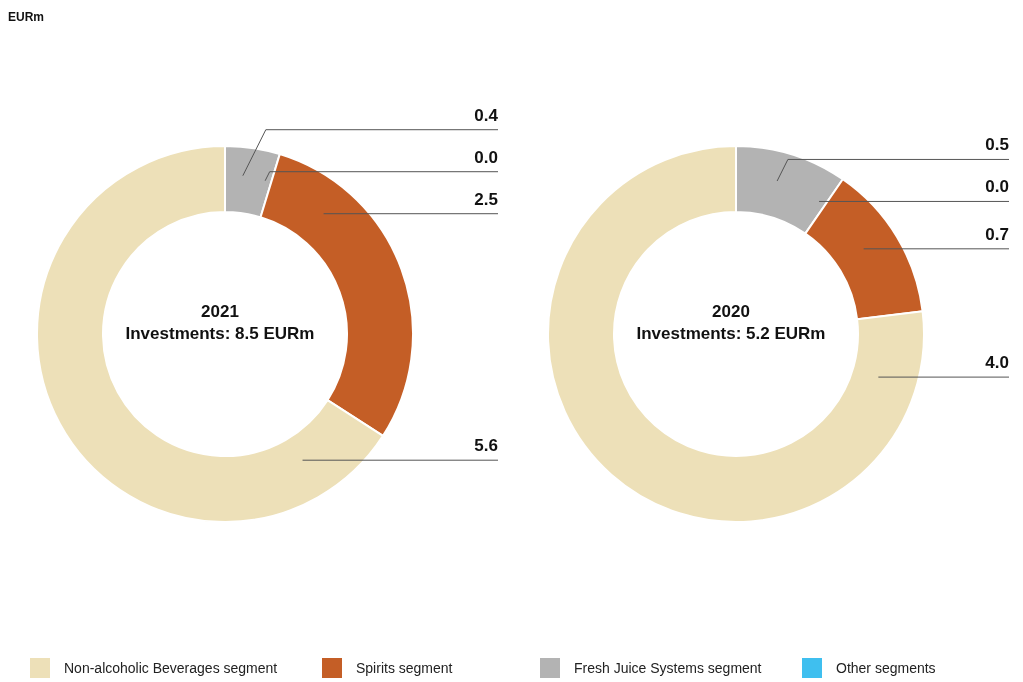 The image size is (1023, 682). Describe the element at coordinates (997, 145) in the screenshot. I see `data-label: 0.5` at that location.